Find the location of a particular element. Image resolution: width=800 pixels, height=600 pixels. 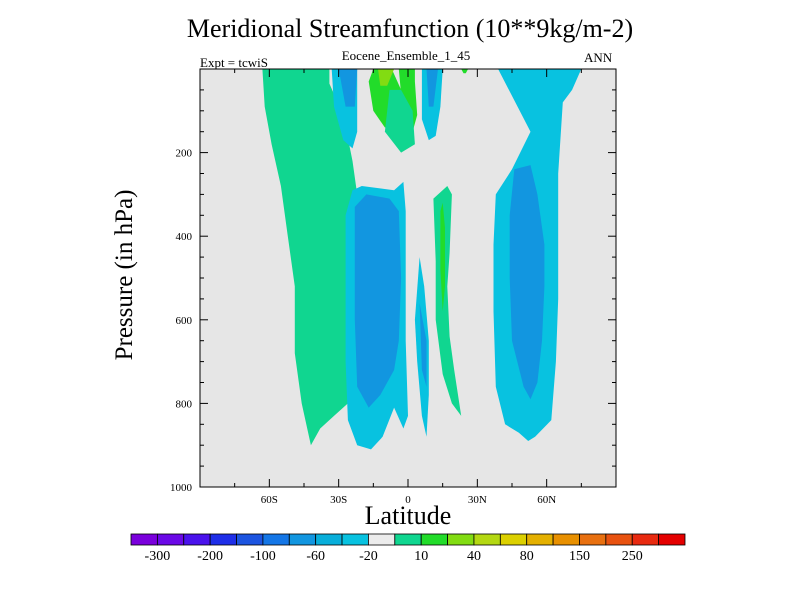

y-tick-label: 200 is located at coordinates (184, 154).